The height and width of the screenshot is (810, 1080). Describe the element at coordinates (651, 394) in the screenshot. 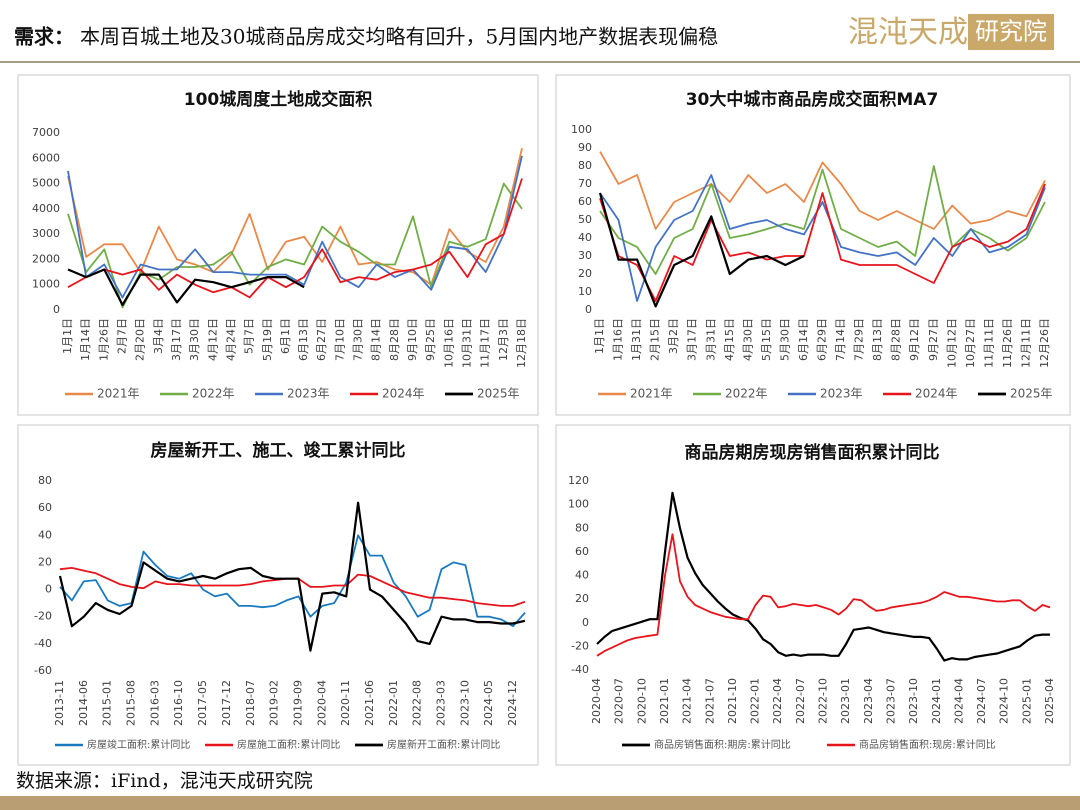

I see `legend-label: 2021年` at that location.